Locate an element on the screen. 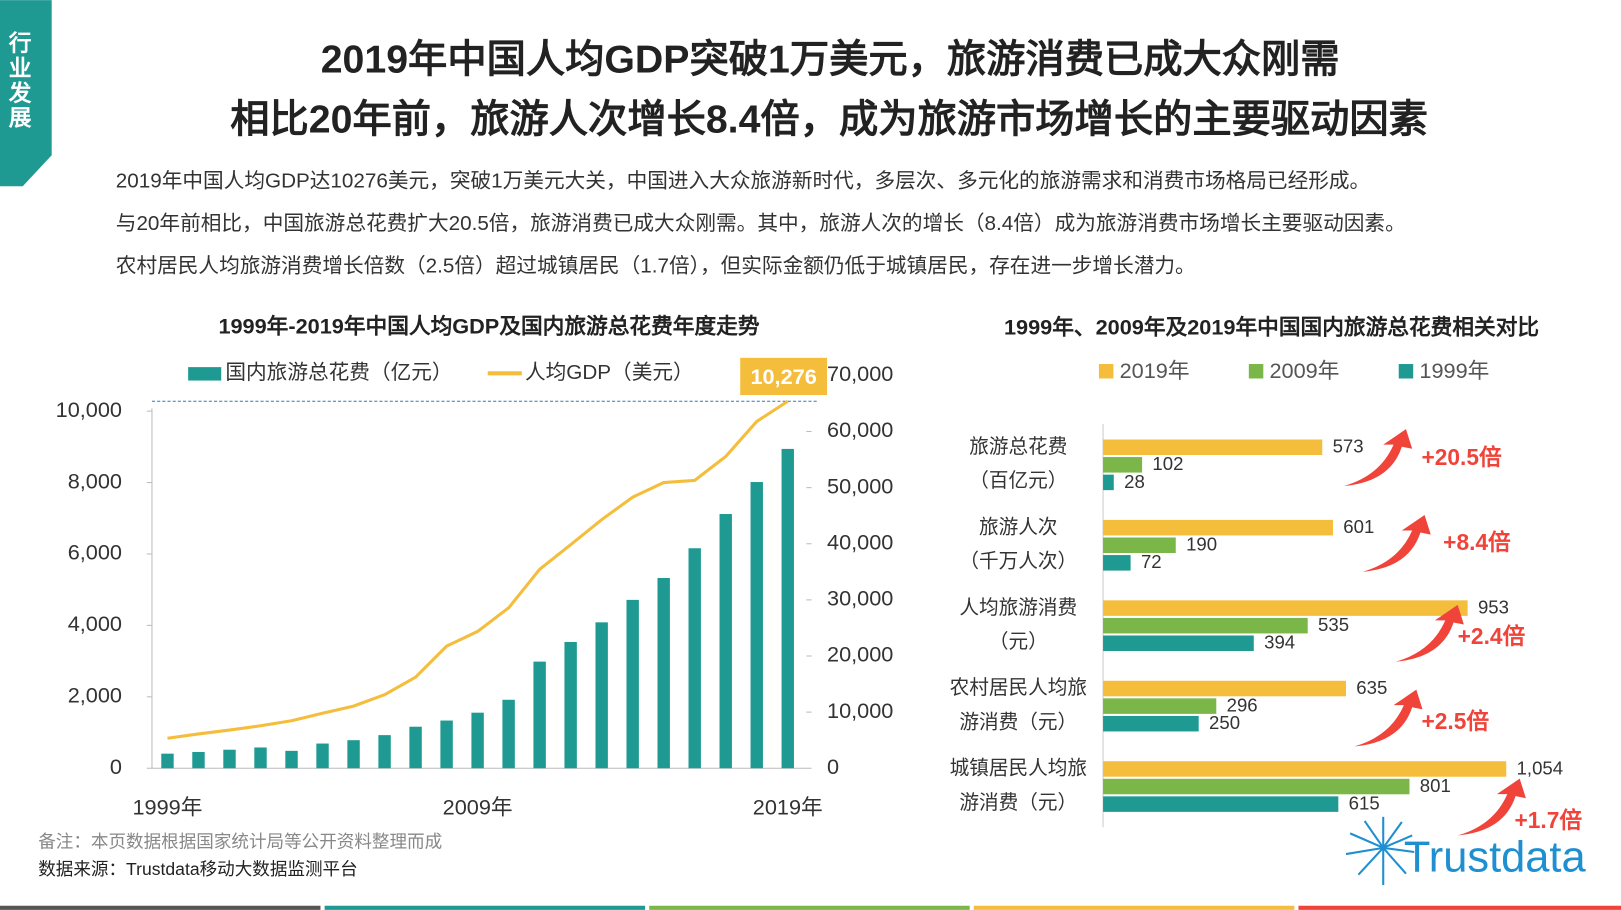 The image size is (1621, 910). category-label: 旅游总花费 is located at coordinates (1018, 447).